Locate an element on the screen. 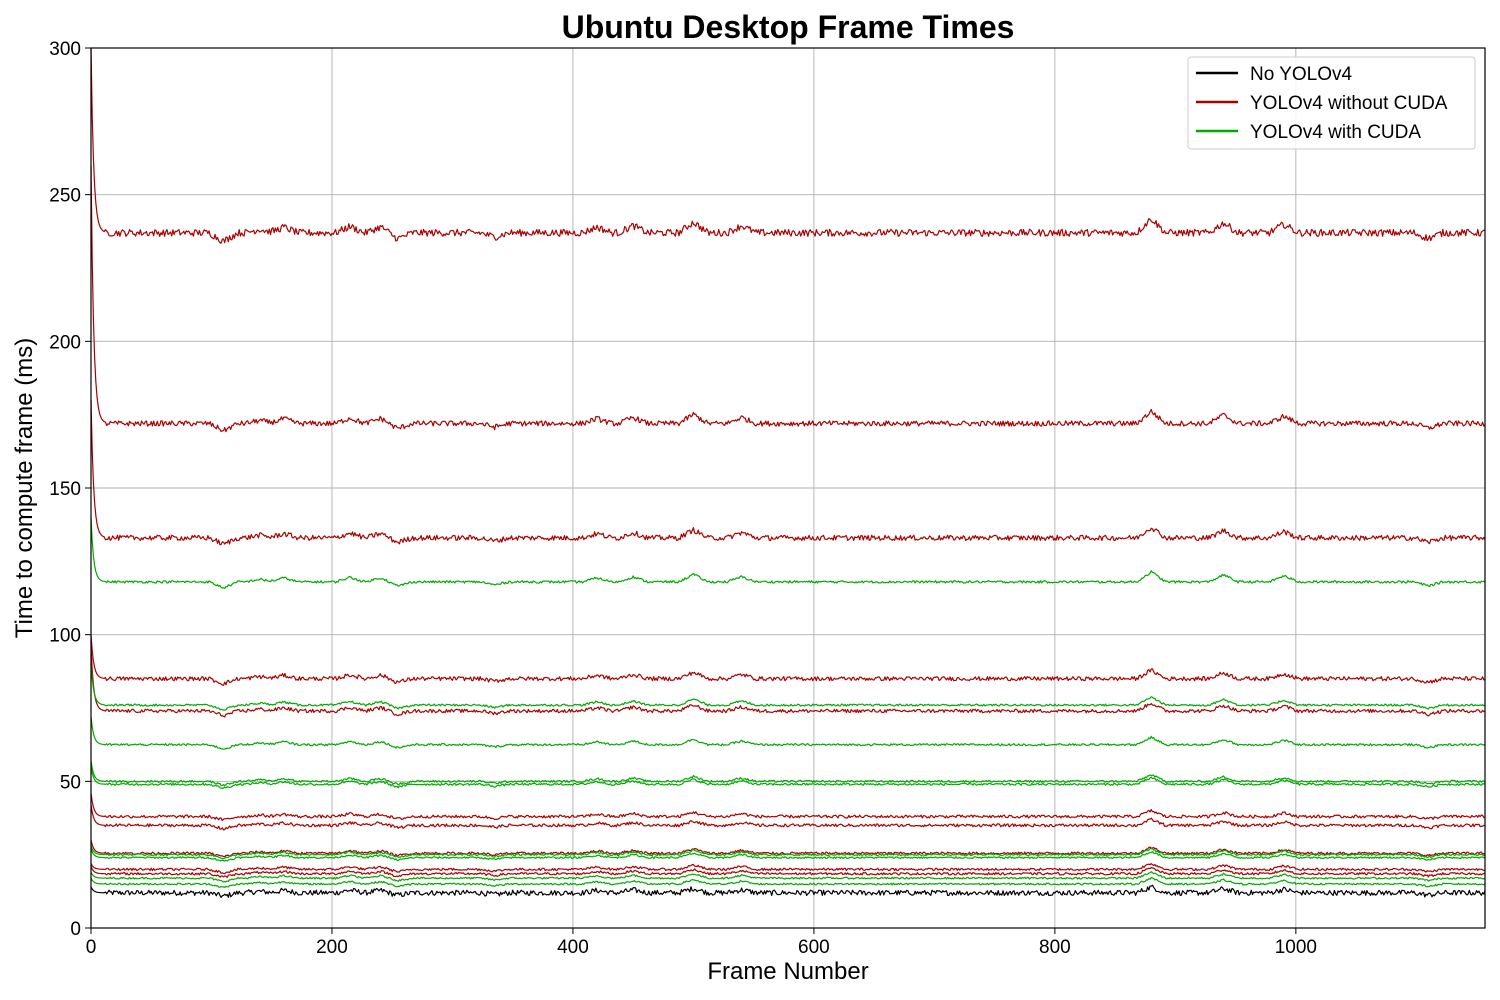  x-tick-label: 0 is located at coordinates (91, 947).